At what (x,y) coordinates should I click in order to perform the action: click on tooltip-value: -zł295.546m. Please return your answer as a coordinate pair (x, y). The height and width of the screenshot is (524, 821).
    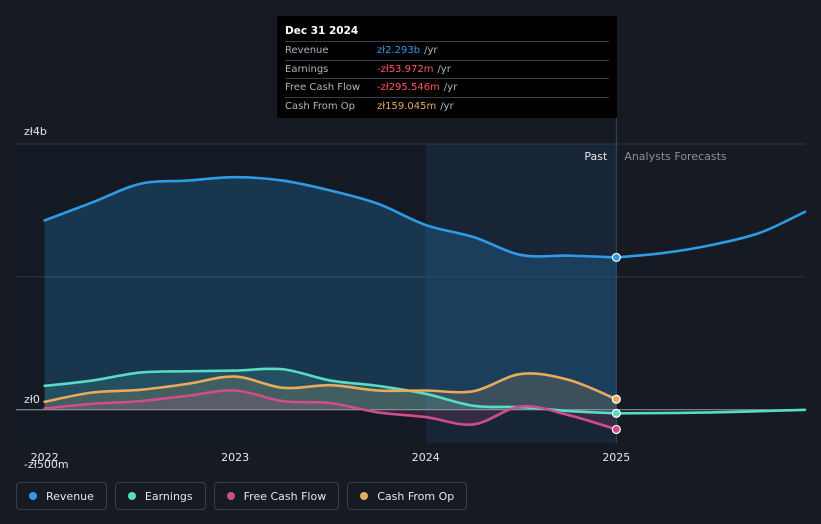
    Looking at the image, I should click on (408, 87).